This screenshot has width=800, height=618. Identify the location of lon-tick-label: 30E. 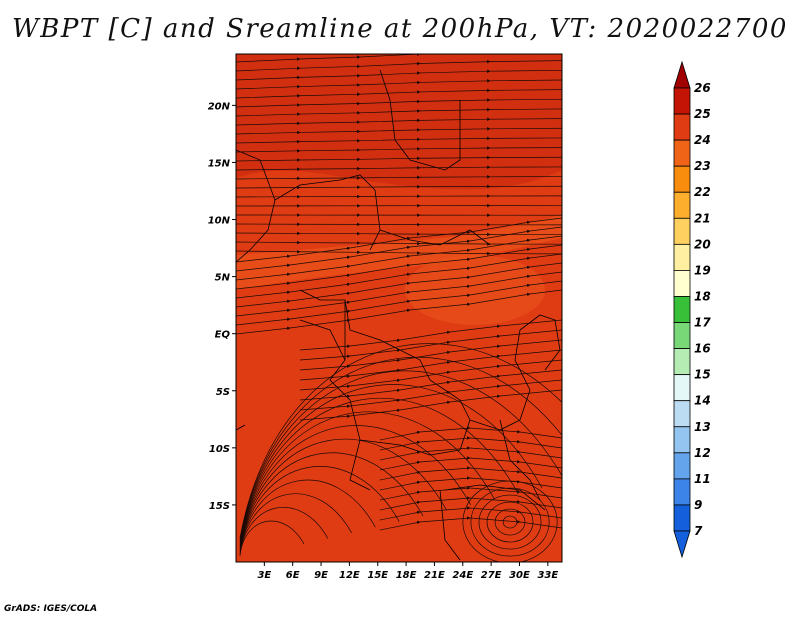
(519, 575).